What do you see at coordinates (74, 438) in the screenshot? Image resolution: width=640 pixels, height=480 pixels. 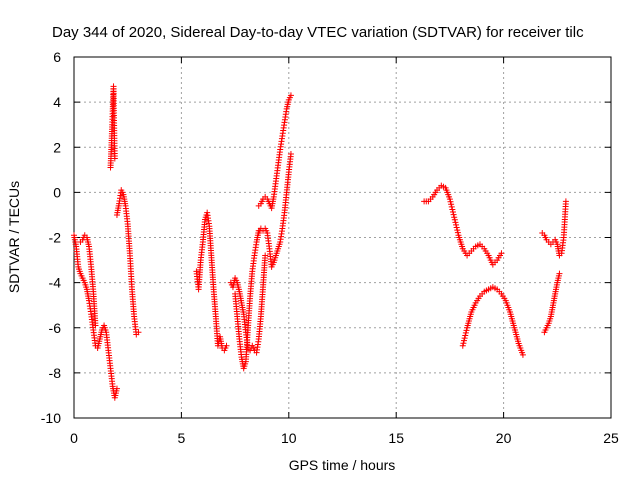 I see `x-tick-label: 0` at bounding box center [74, 438].